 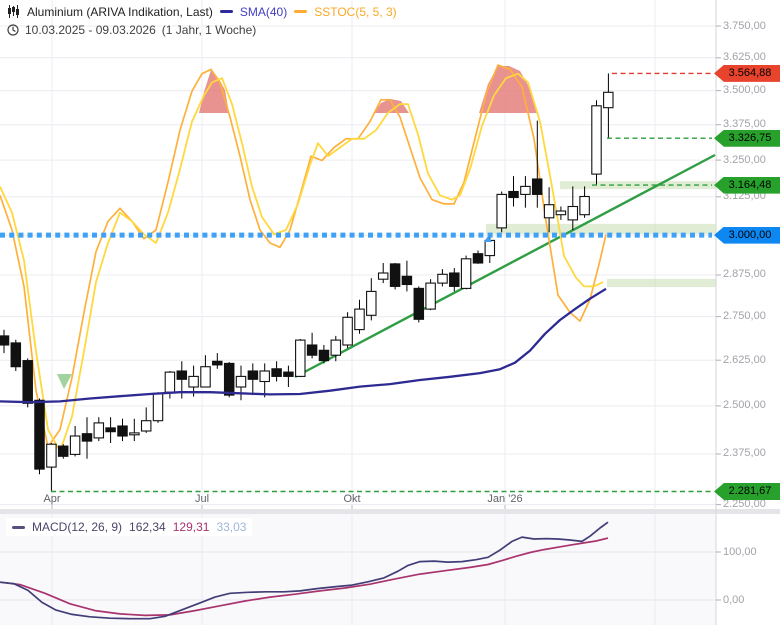 What do you see at coordinates (304, 577) in the screenshot?
I see `macd-signal-line` at bounding box center [304, 577].